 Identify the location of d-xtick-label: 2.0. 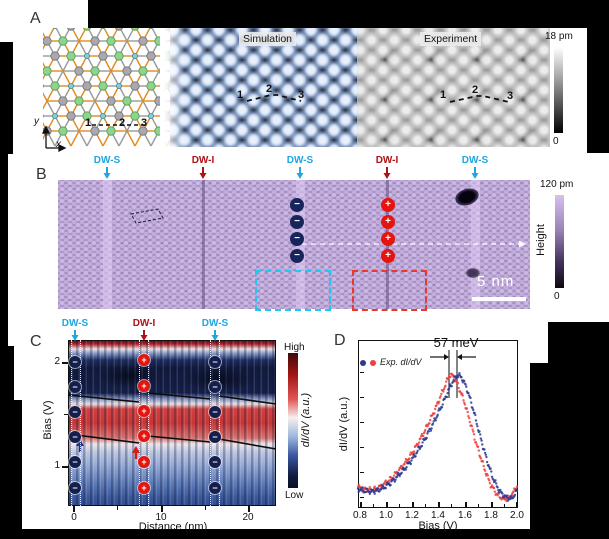
(517, 515).